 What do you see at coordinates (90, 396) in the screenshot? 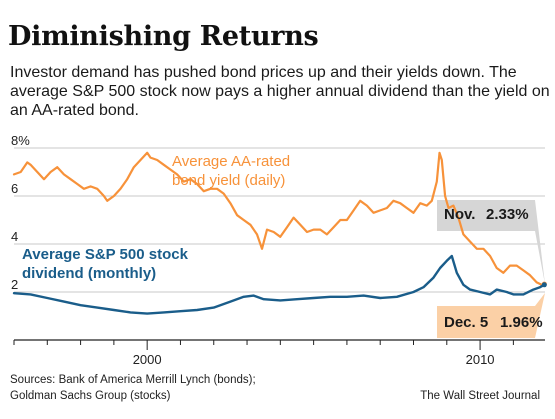
I see `sources-line-2: Goldman Sachs Group (stocks)` at bounding box center [90, 396].